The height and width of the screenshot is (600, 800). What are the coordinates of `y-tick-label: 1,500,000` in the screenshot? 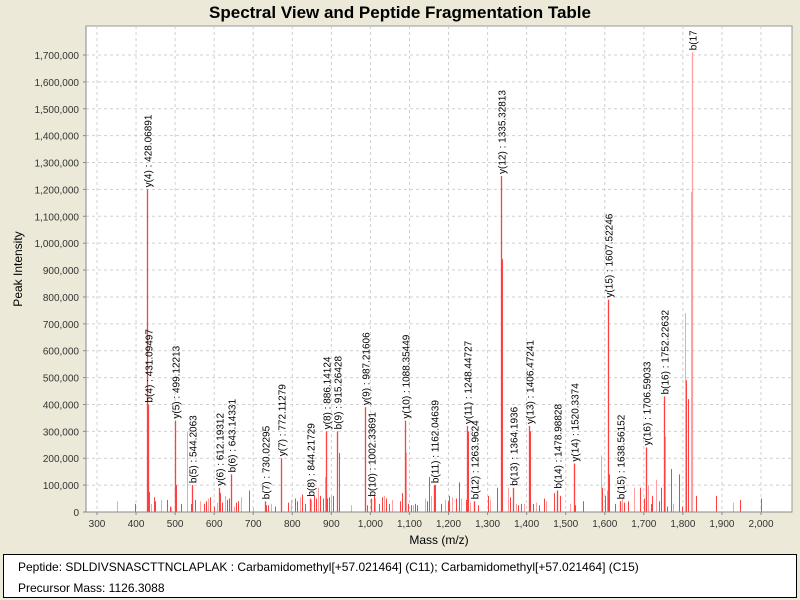 It's located at (57, 110).